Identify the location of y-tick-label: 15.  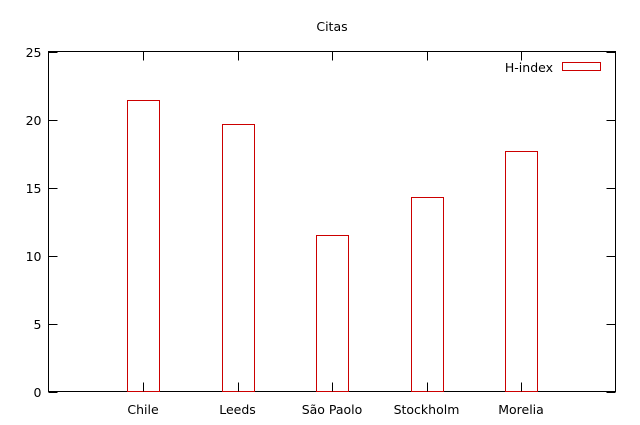
(34, 188).